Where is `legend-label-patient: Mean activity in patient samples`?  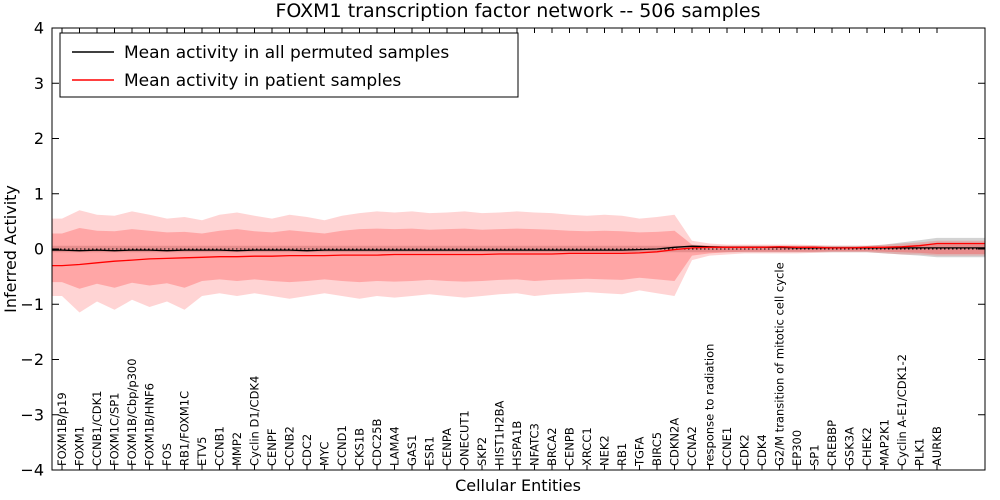
legend-label-patient: Mean activity in patient samples is located at coordinates (262, 81).